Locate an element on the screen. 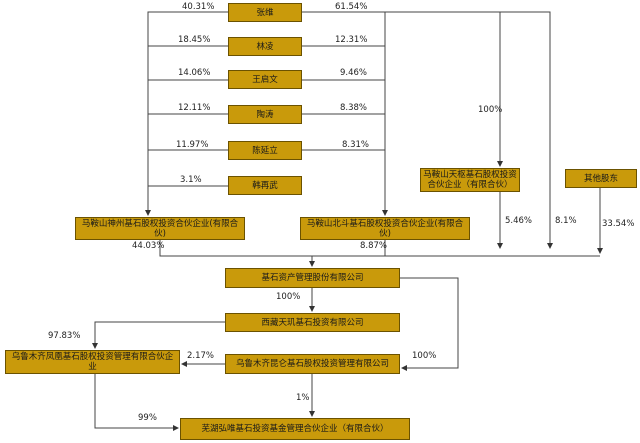 This screenshot has height=443, width=640. share-label: 14.06% is located at coordinates (194, 73).